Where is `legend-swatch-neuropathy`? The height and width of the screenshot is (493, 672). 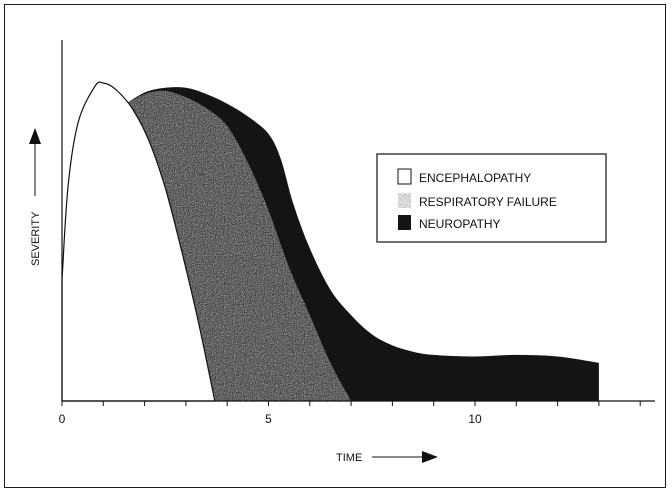
legend-swatch-neuropathy is located at coordinates (404, 222).